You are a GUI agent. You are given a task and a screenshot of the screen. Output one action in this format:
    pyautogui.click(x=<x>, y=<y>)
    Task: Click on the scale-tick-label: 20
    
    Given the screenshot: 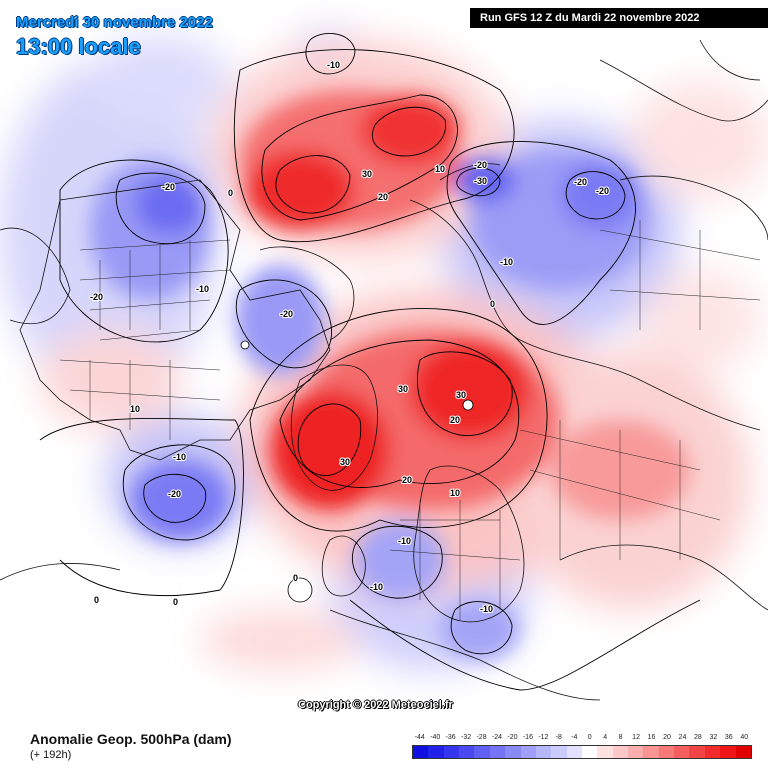 What is the action you would take?
    pyautogui.click(x=667, y=737)
    